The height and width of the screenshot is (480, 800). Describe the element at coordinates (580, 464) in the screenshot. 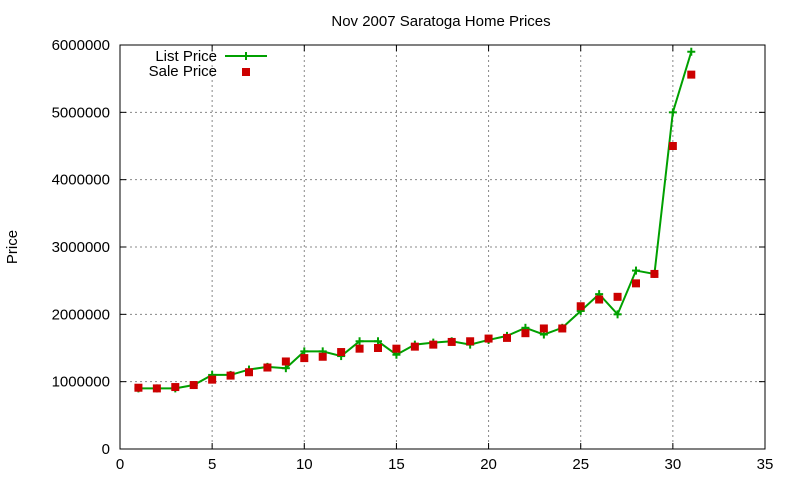

I see `x-tick-label: 25` at that location.